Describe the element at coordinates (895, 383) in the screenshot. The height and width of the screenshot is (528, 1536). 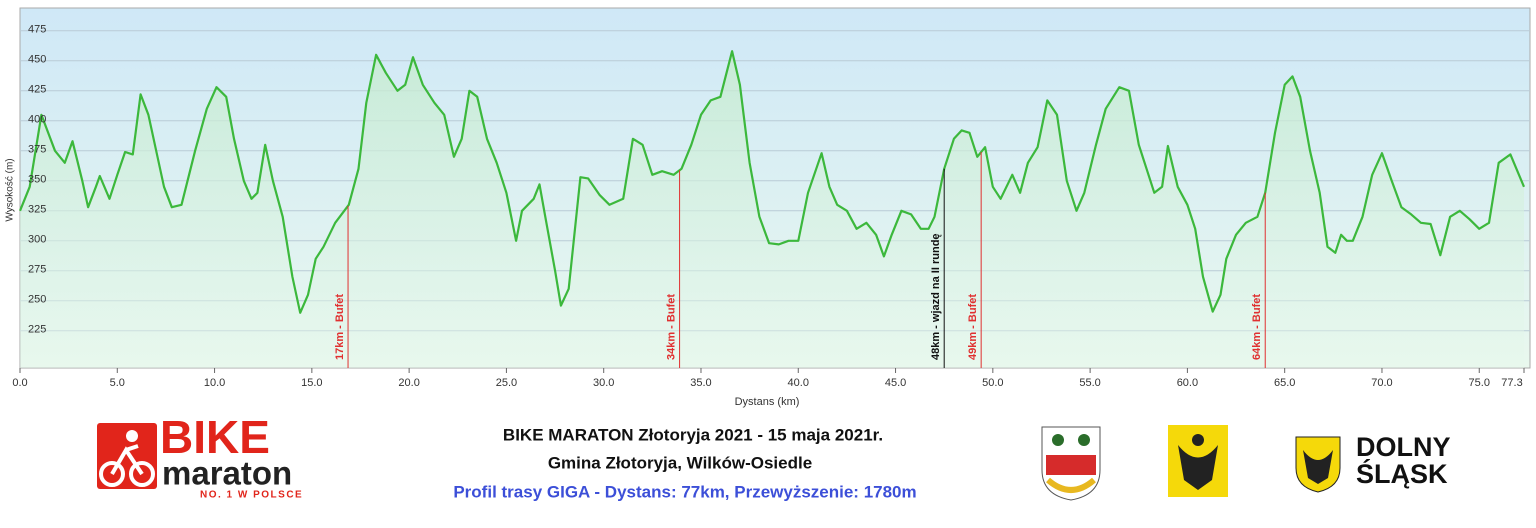
I see `x-tick-label: 45.0` at that location.